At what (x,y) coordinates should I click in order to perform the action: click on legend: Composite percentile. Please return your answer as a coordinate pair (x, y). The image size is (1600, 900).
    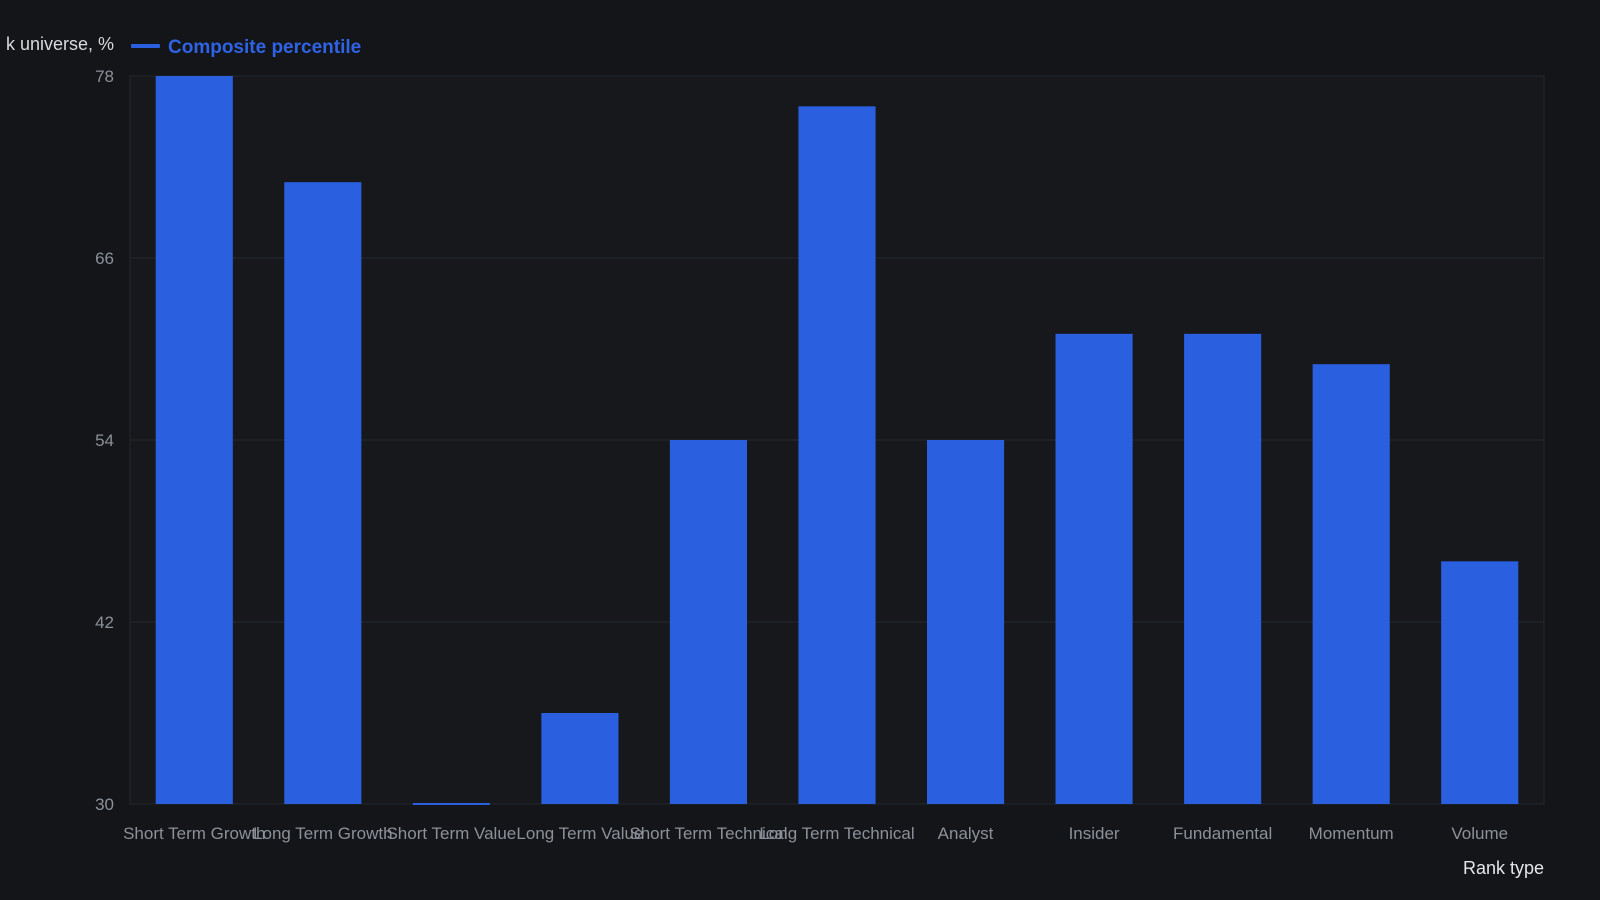
    Looking at the image, I should click on (246, 47).